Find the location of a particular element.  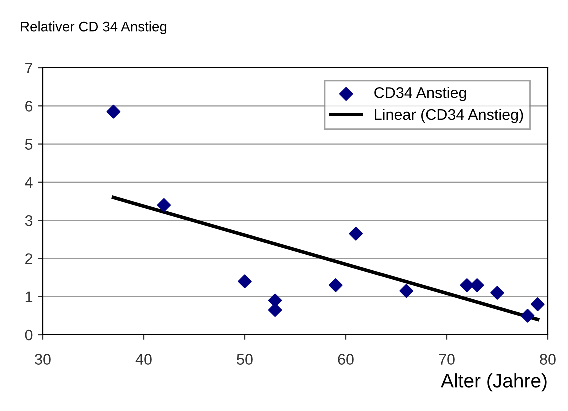

y-tick-label: 1 is located at coordinates (29, 297).